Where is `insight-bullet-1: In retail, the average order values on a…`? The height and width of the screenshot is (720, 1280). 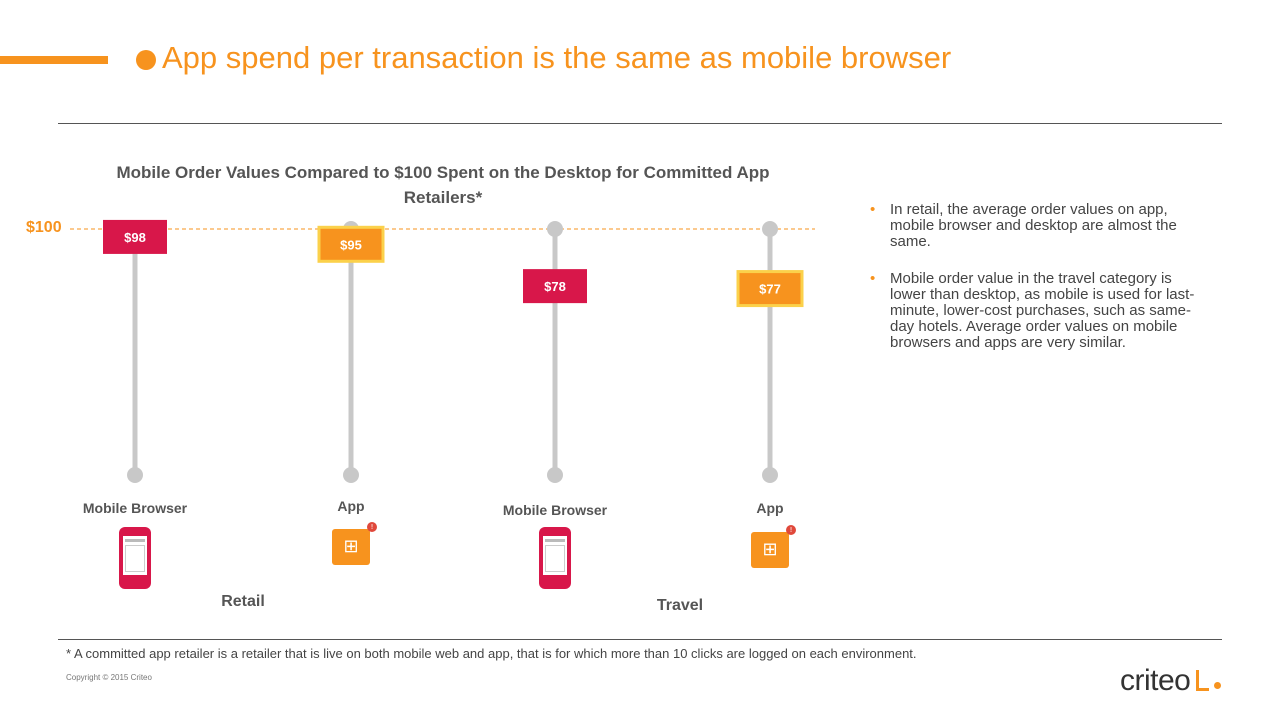 insight-bullet-1: In retail, the average order values on a… is located at coordinates (1040, 226).